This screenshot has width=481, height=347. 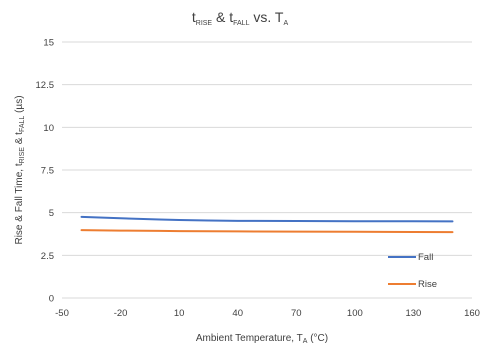 I want to click on y-tick-label: 12.5, so click(x=45, y=85).